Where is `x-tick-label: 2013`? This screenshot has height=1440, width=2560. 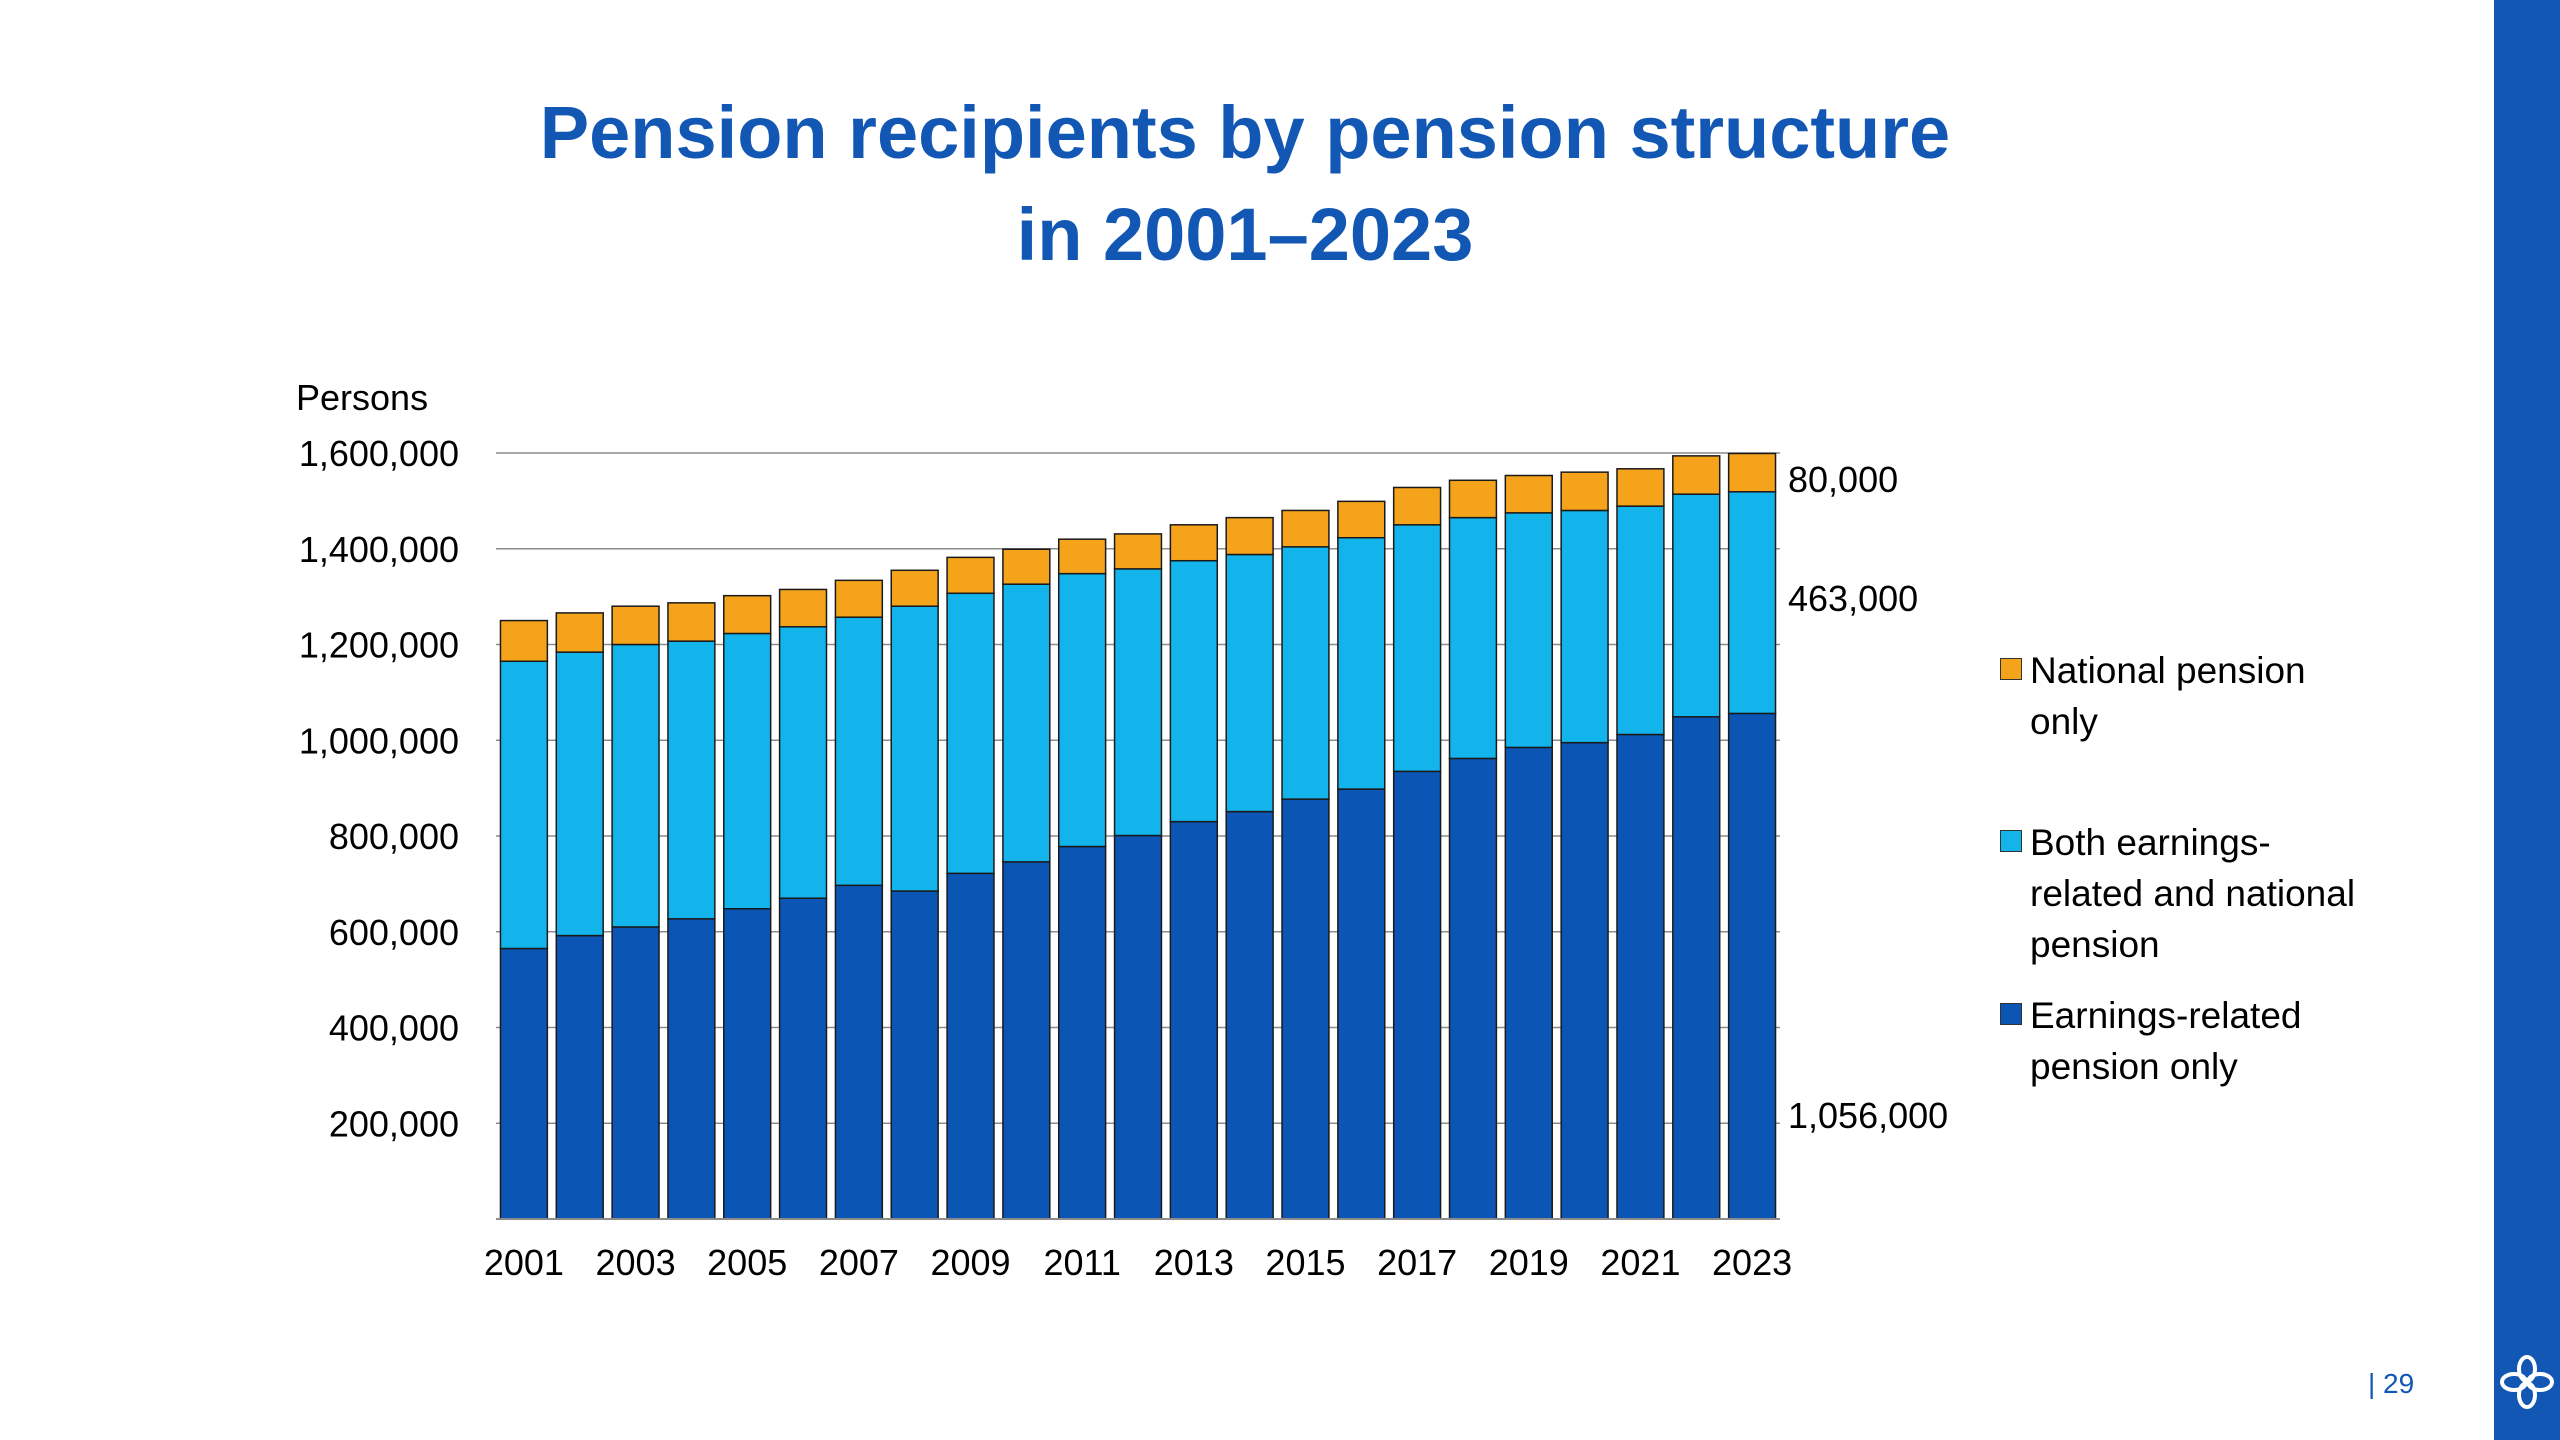
x-tick-label: 2013 is located at coordinates (1194, 1262).